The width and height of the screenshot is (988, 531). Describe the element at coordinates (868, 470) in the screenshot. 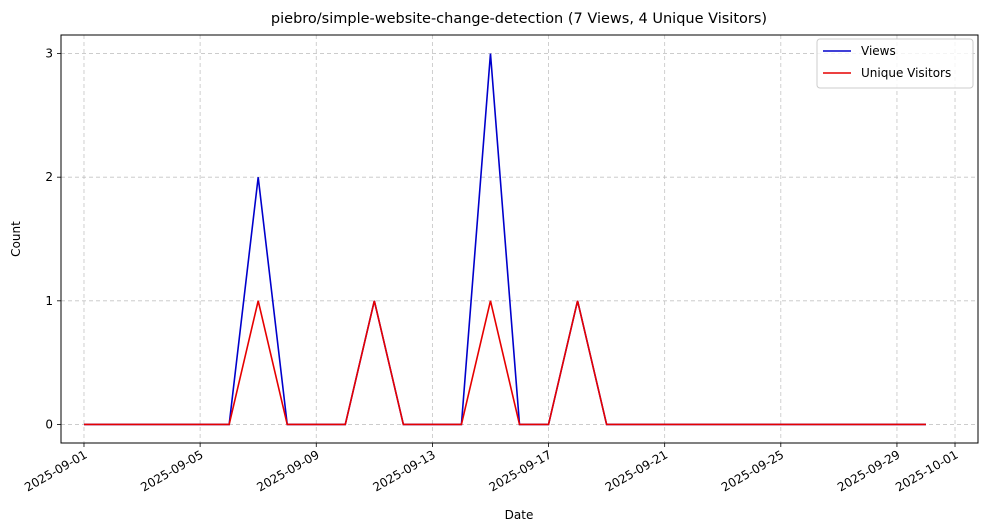

I see `x-tick-label: 2025-09-29` at that location.